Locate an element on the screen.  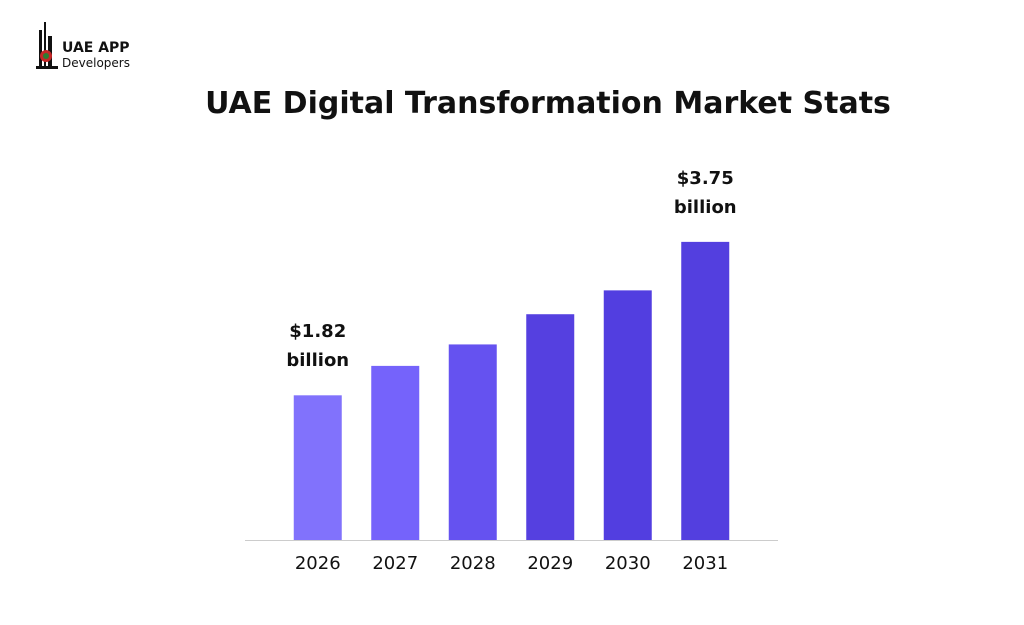
x-tick-label: 2026 is located at coordinates (318, 563).